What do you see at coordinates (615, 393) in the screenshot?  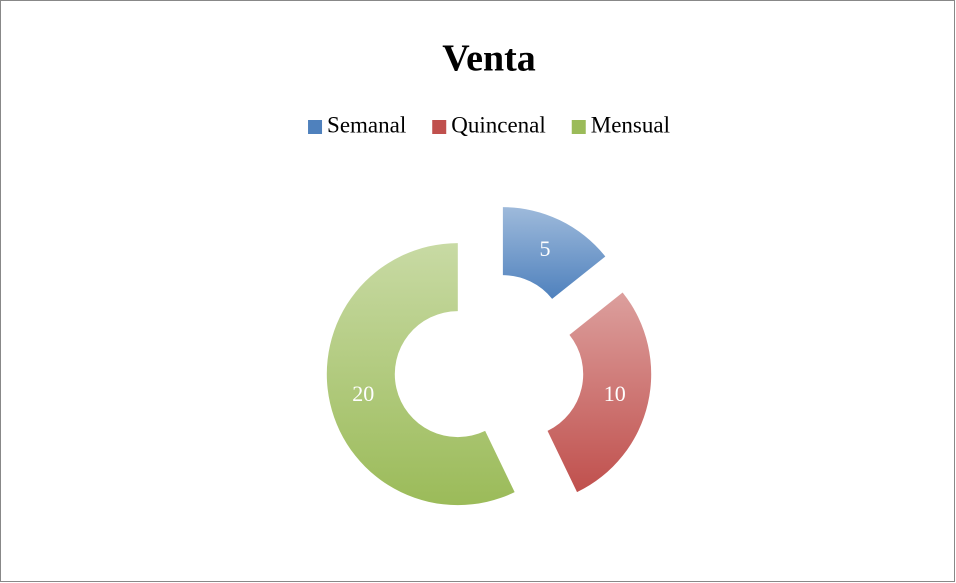 I see `data-label: 10` at bounding box center [615, 393].